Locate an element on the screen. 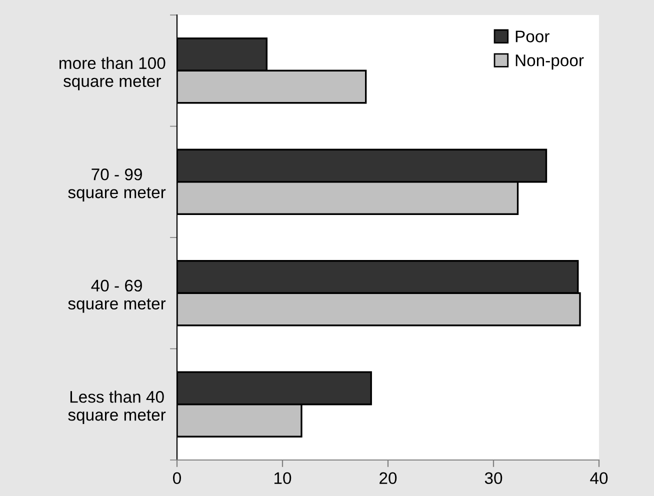  y-tick-label: 40 - 69 square meter is located at coordinates (117, 296).